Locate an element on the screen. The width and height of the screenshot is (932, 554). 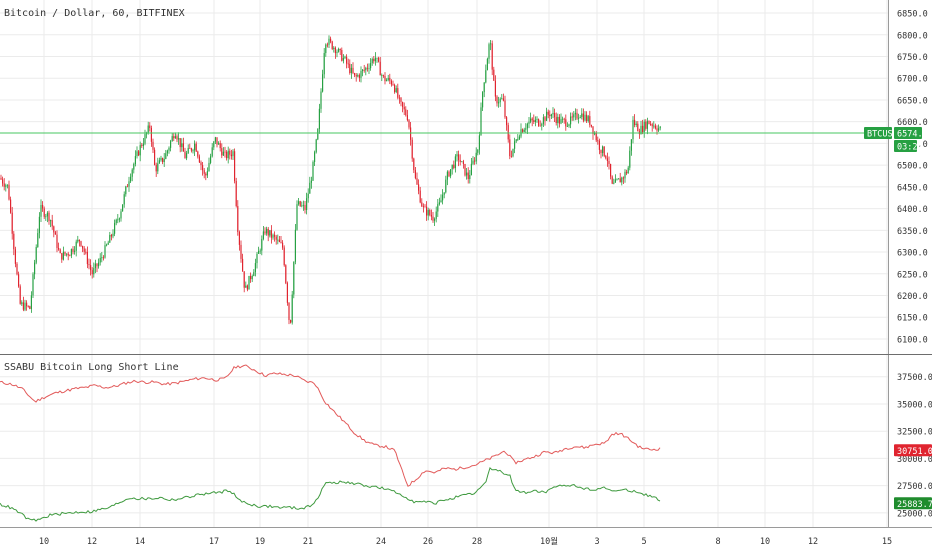
price-axis-tick: 6500.0 is located at coordinates (912, 167).